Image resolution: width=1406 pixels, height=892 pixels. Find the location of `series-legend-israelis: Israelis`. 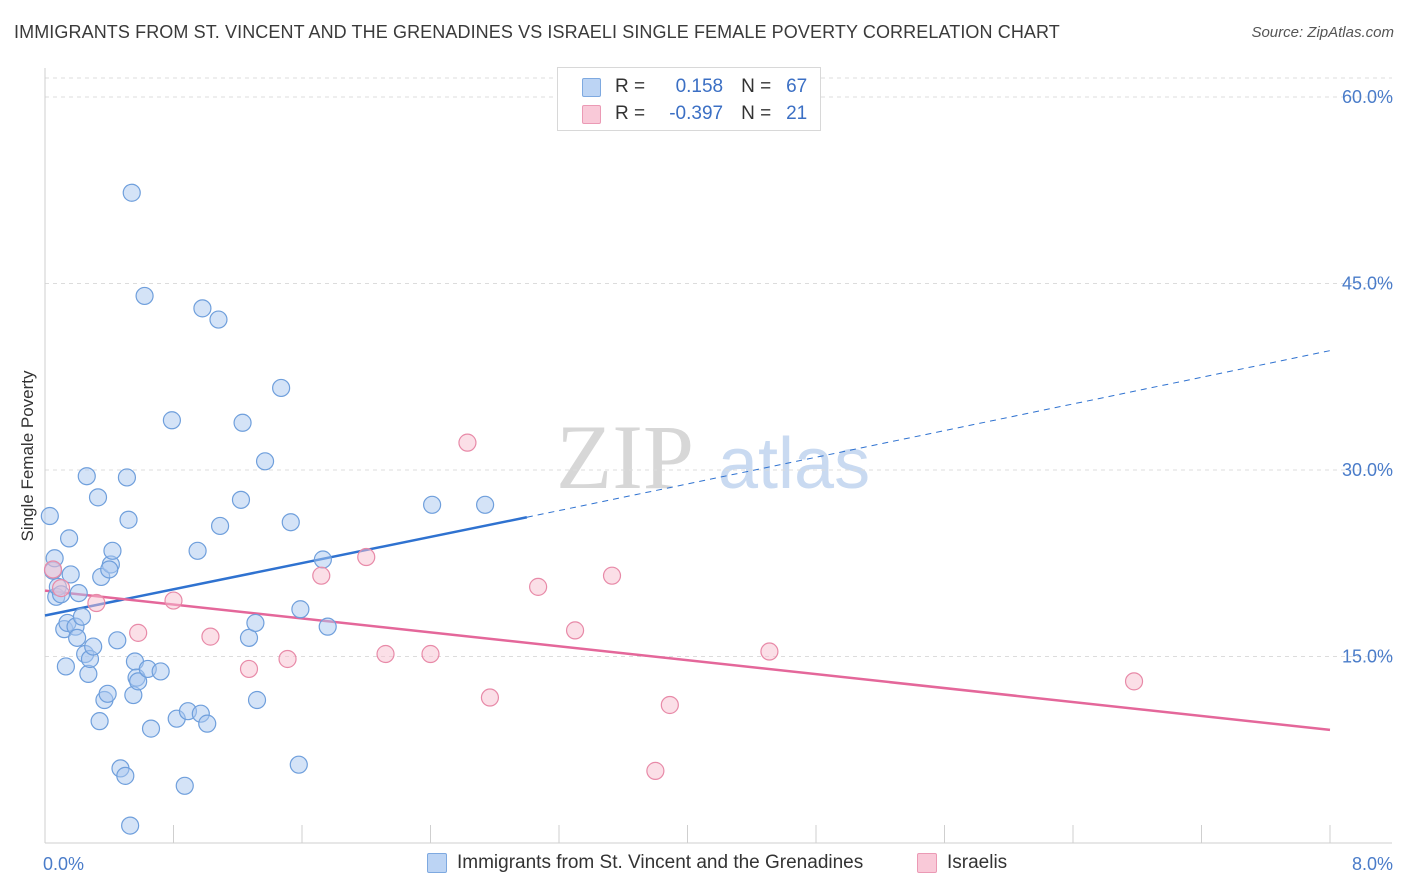

series-legend-israelis: Israelis is located at coordinates (962, 863).